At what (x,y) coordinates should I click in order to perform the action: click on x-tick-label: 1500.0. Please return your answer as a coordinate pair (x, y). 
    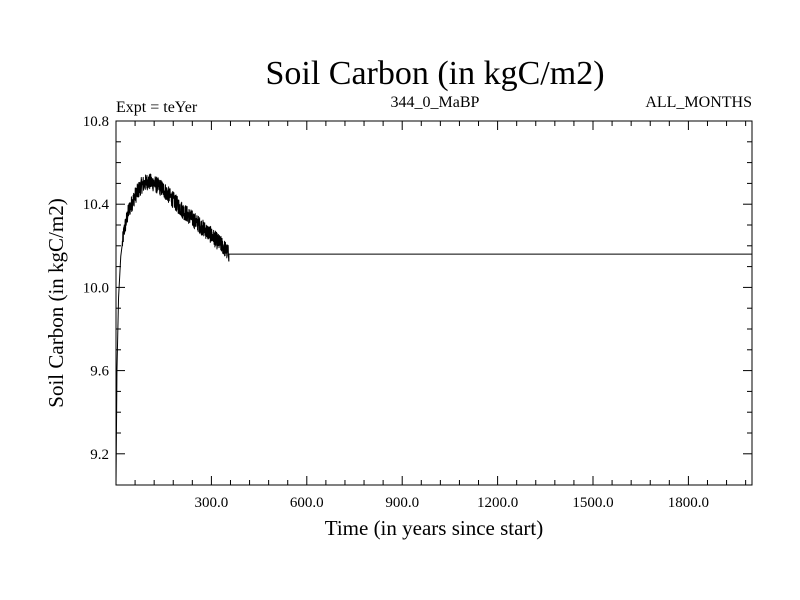
    Looking at the image, I should click on (592, 503).